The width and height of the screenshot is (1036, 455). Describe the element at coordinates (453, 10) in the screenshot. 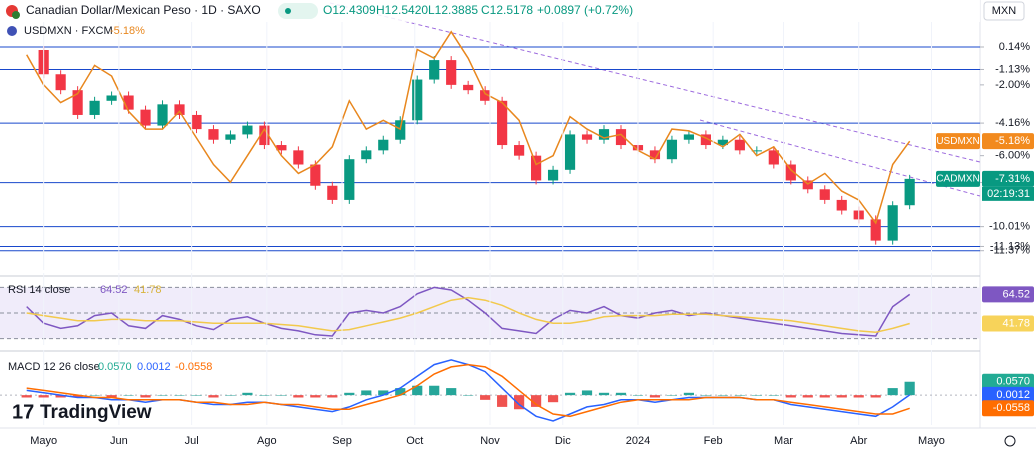

I see `ohlc-low: L12.3885` at that location.